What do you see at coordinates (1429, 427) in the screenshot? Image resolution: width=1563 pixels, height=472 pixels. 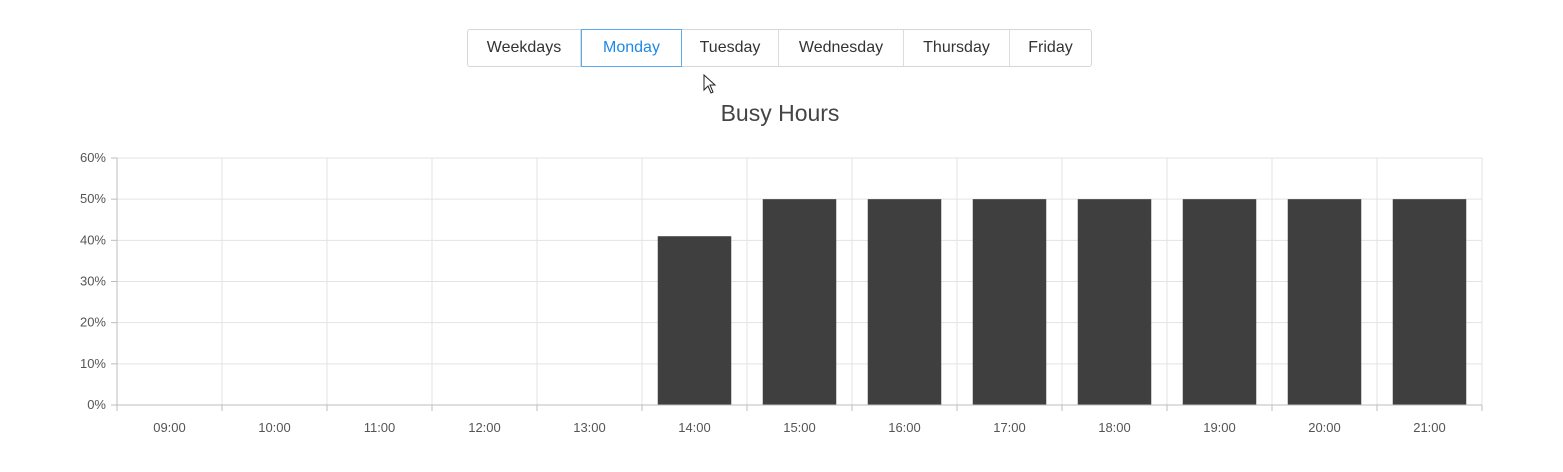 I see `x-tick-label: 21:00` at bounding box center [1429, 427].